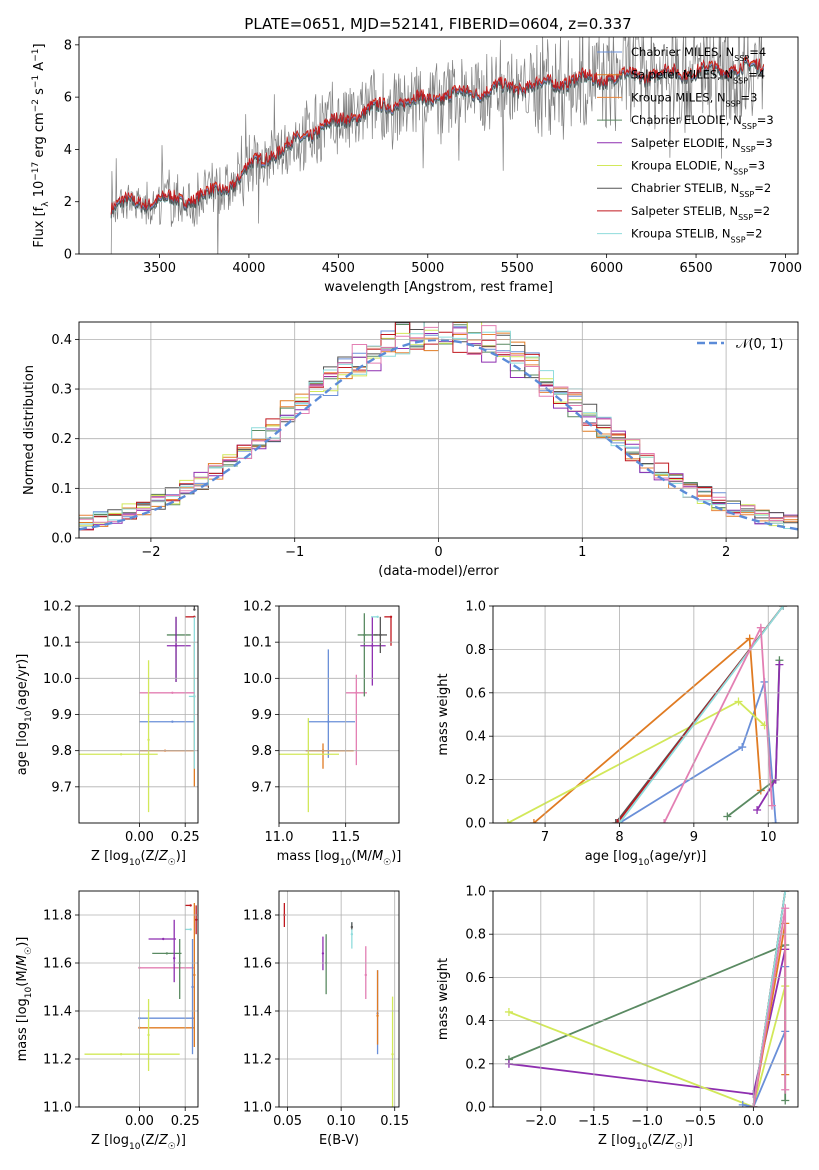  Describe the element at coordinates (68, 202) in the screenshot. I see `tick-label-y: 2` at that location.